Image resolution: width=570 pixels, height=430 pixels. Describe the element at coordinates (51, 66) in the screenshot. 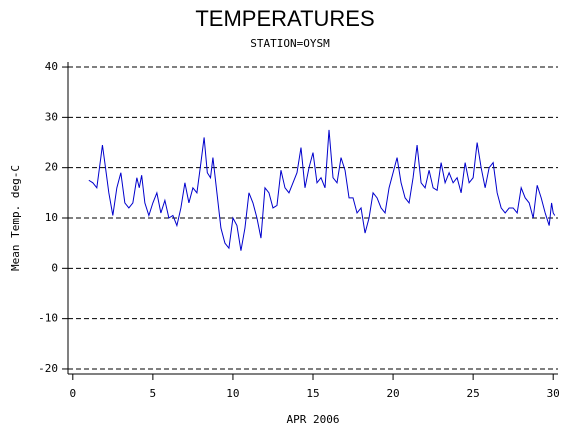

I see `y-tick-label: 40` at that location.